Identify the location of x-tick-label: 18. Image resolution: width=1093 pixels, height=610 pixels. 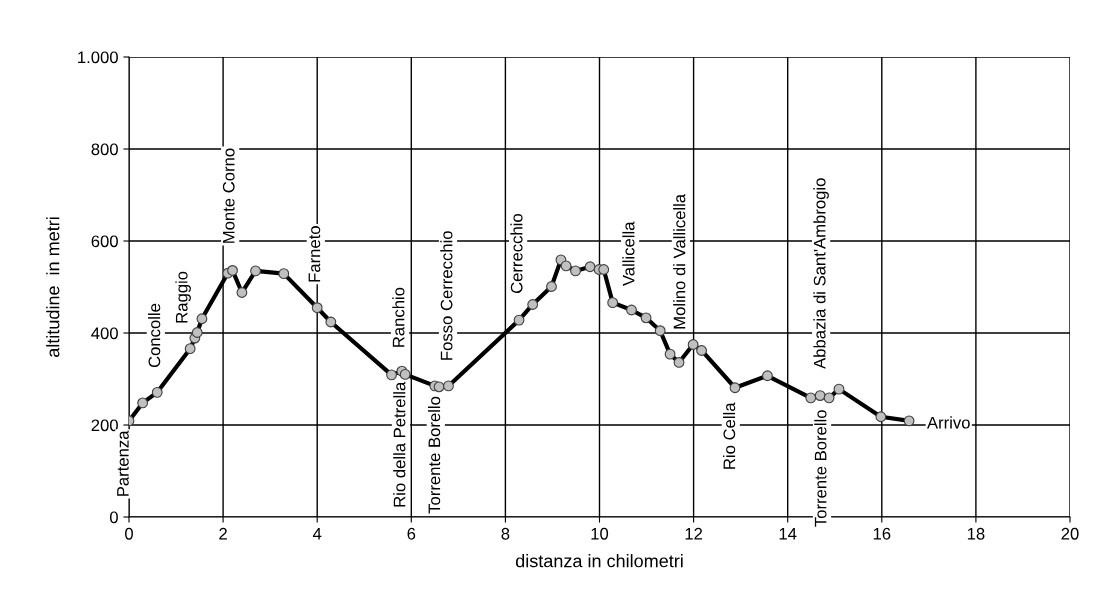
(976, 533).